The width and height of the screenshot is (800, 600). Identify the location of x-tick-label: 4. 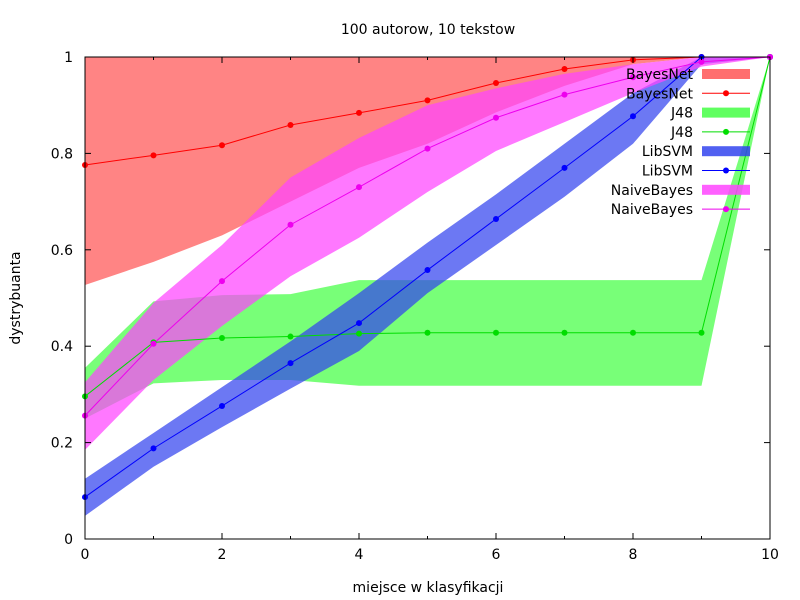
(359, 555).